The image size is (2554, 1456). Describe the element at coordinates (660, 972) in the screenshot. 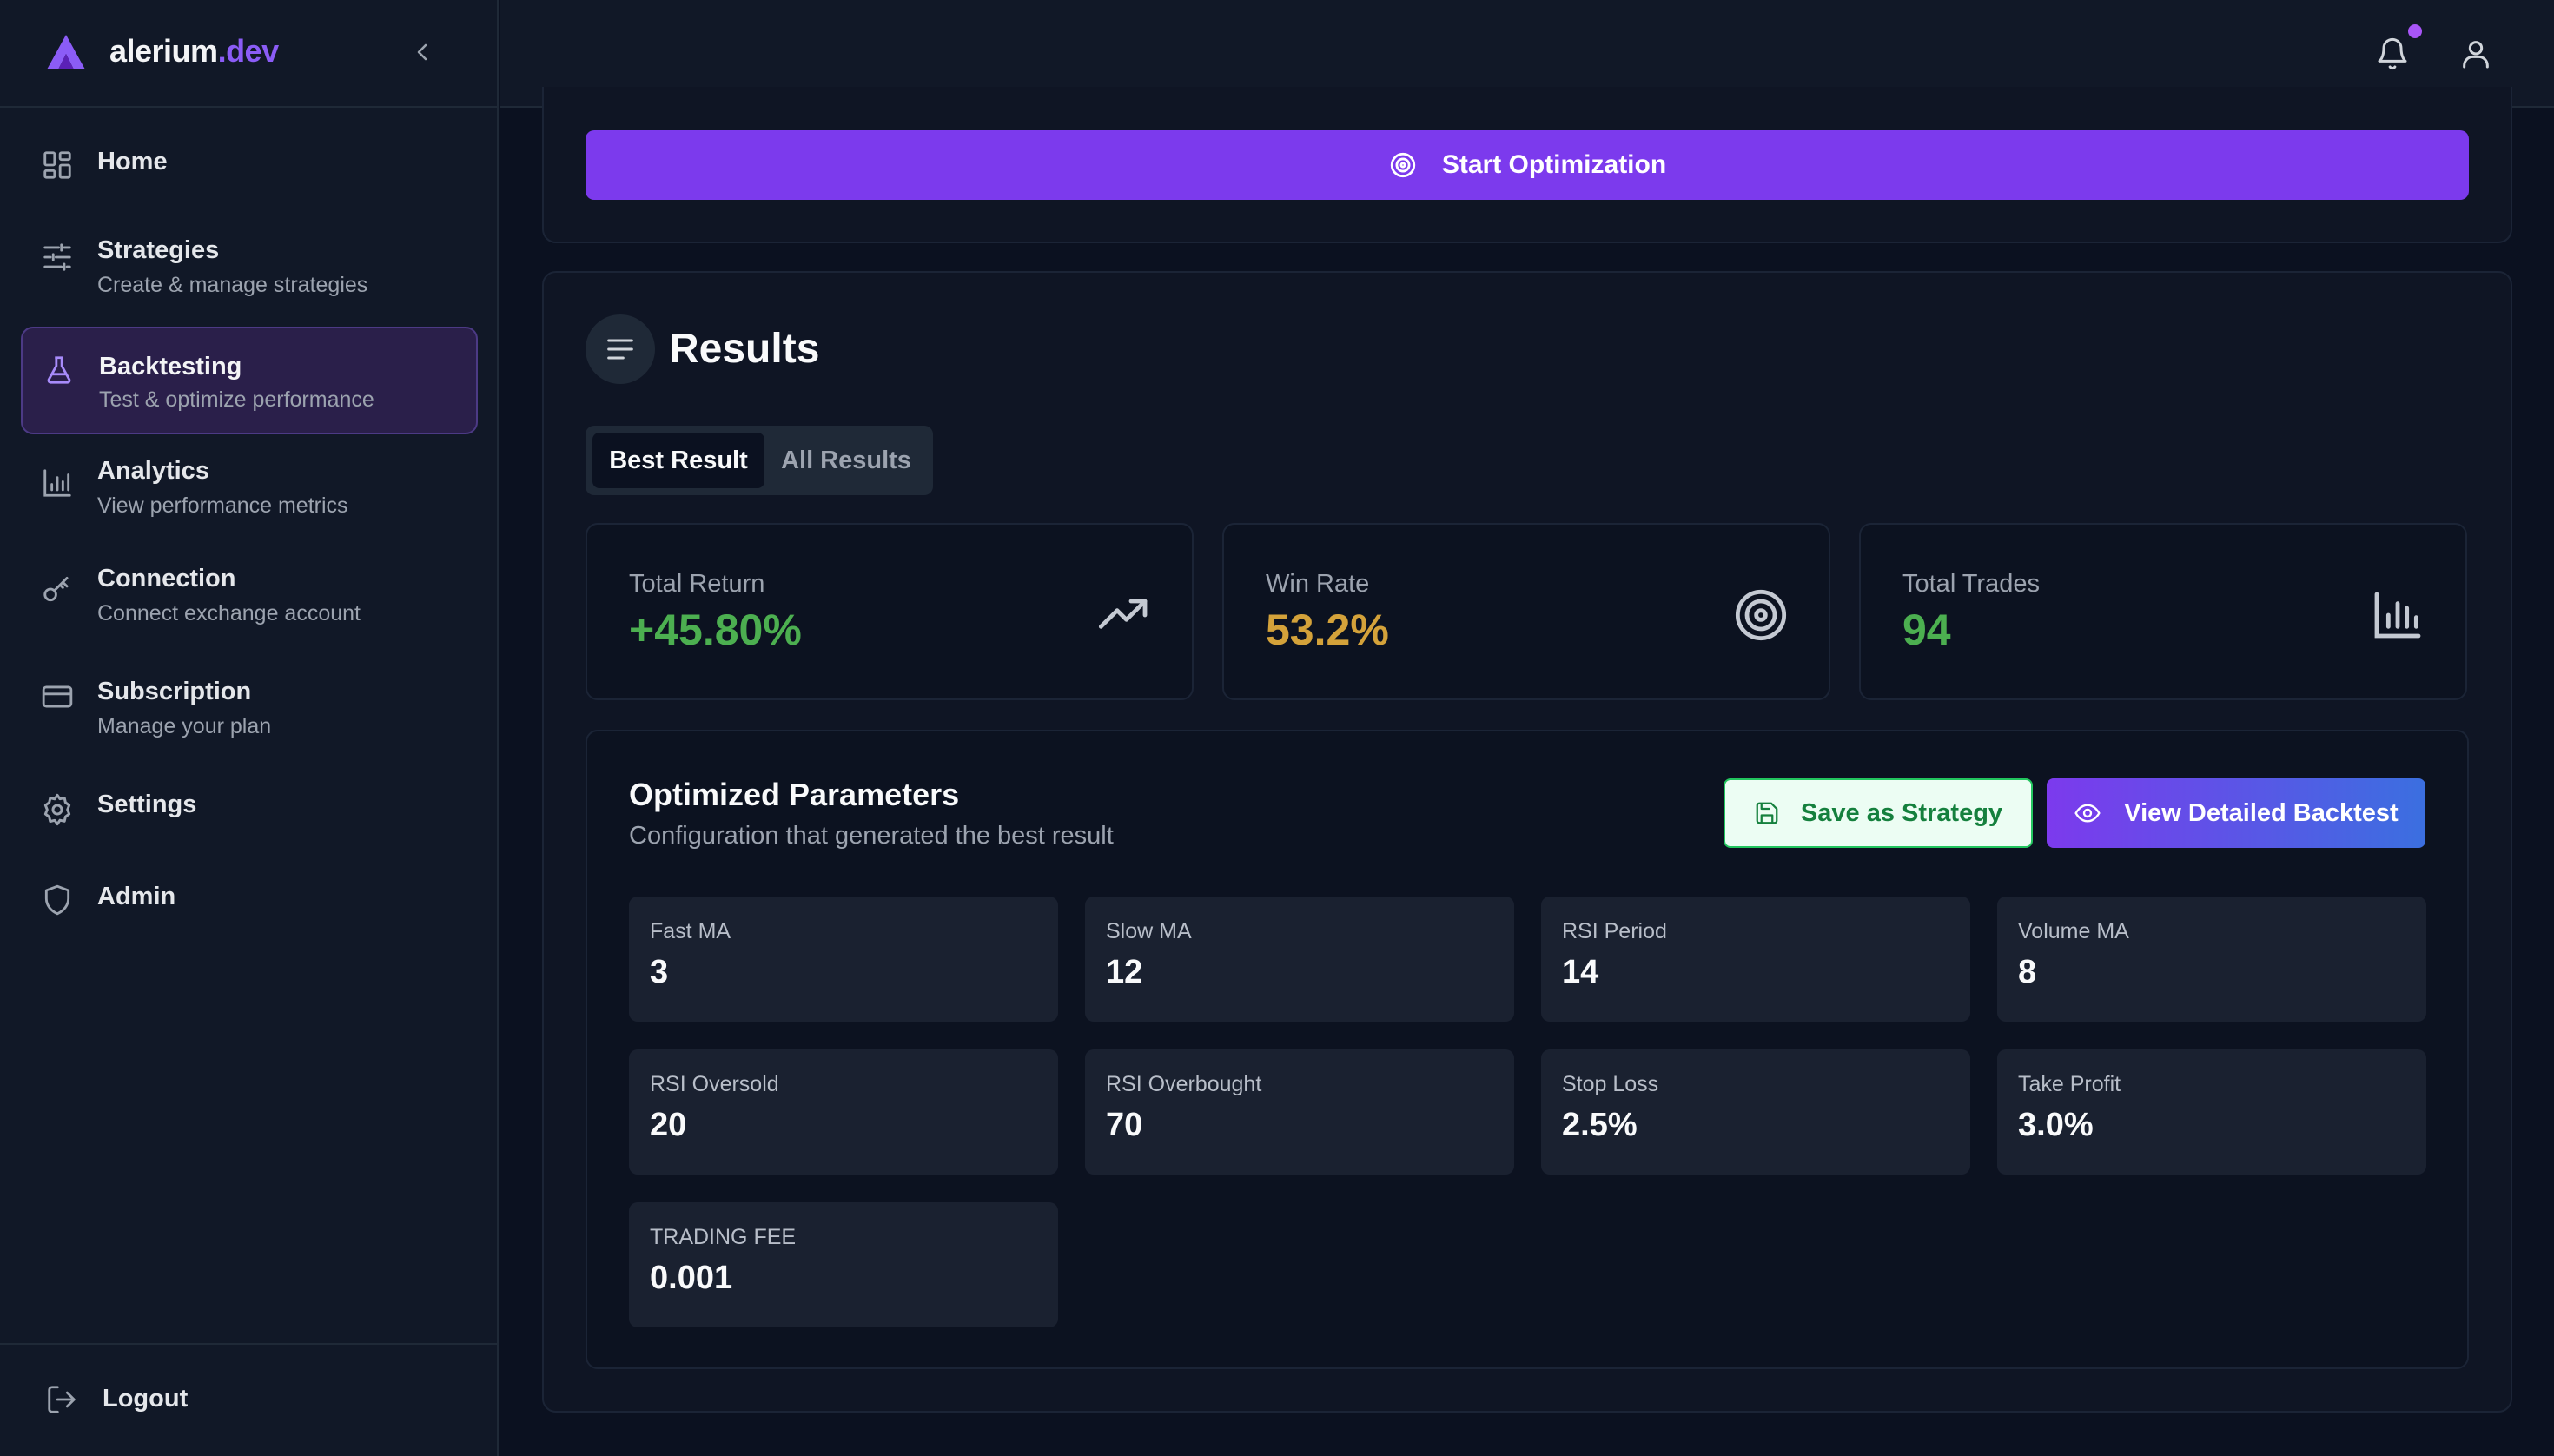

I see `param-value: 3` at that location.